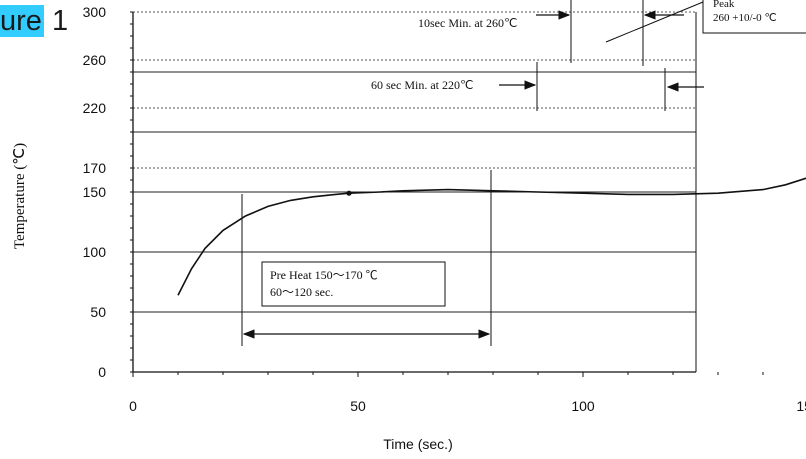  What do you see at coordinates (724, 5) in the screenshot?
I see `peak-annotation-title: Peak` at bounding box center [724, 5].